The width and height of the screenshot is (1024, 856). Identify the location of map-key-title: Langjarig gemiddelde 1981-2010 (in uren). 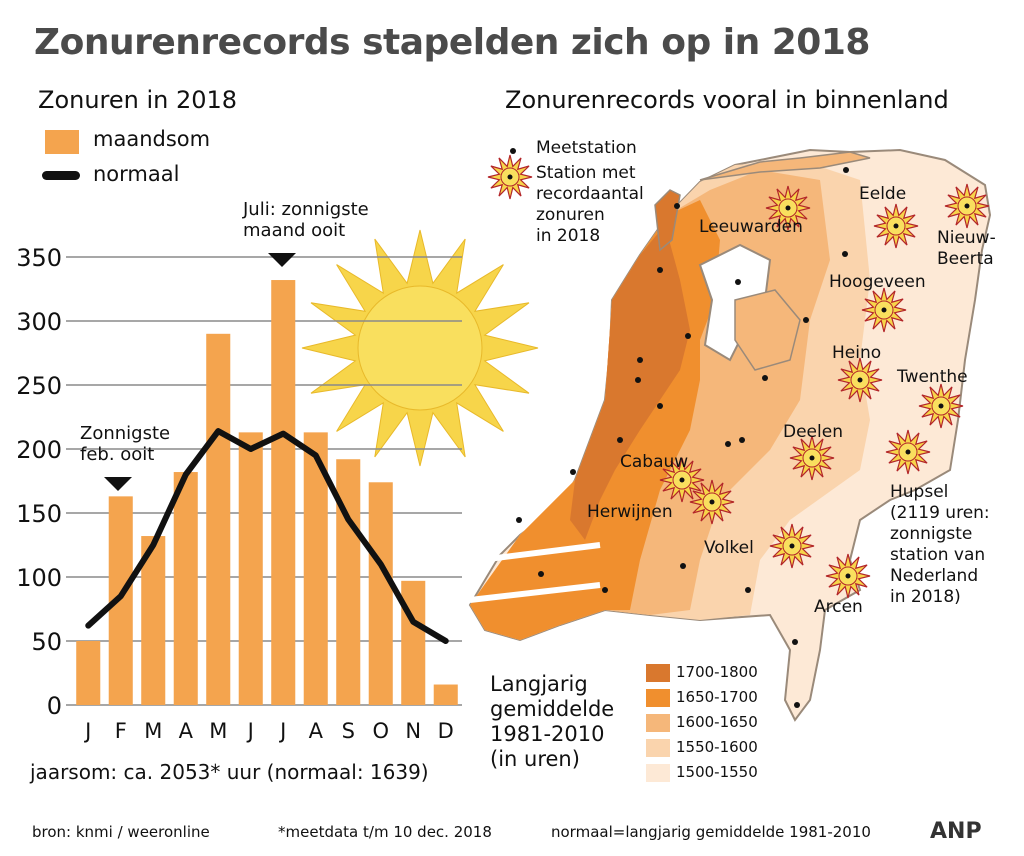
(552, 721).